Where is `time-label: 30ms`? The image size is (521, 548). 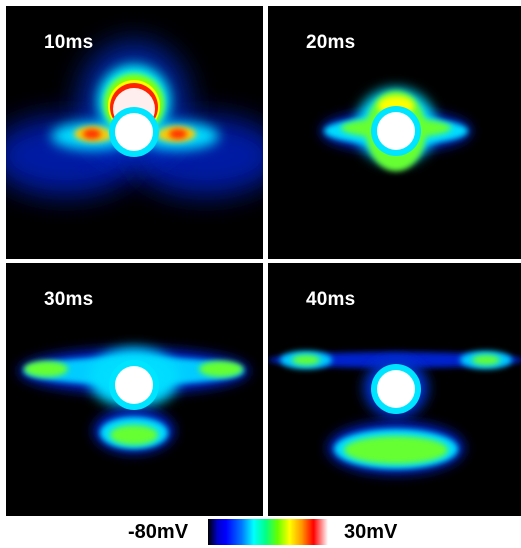
time-label: 30ms is located at coordinates (69, 299).